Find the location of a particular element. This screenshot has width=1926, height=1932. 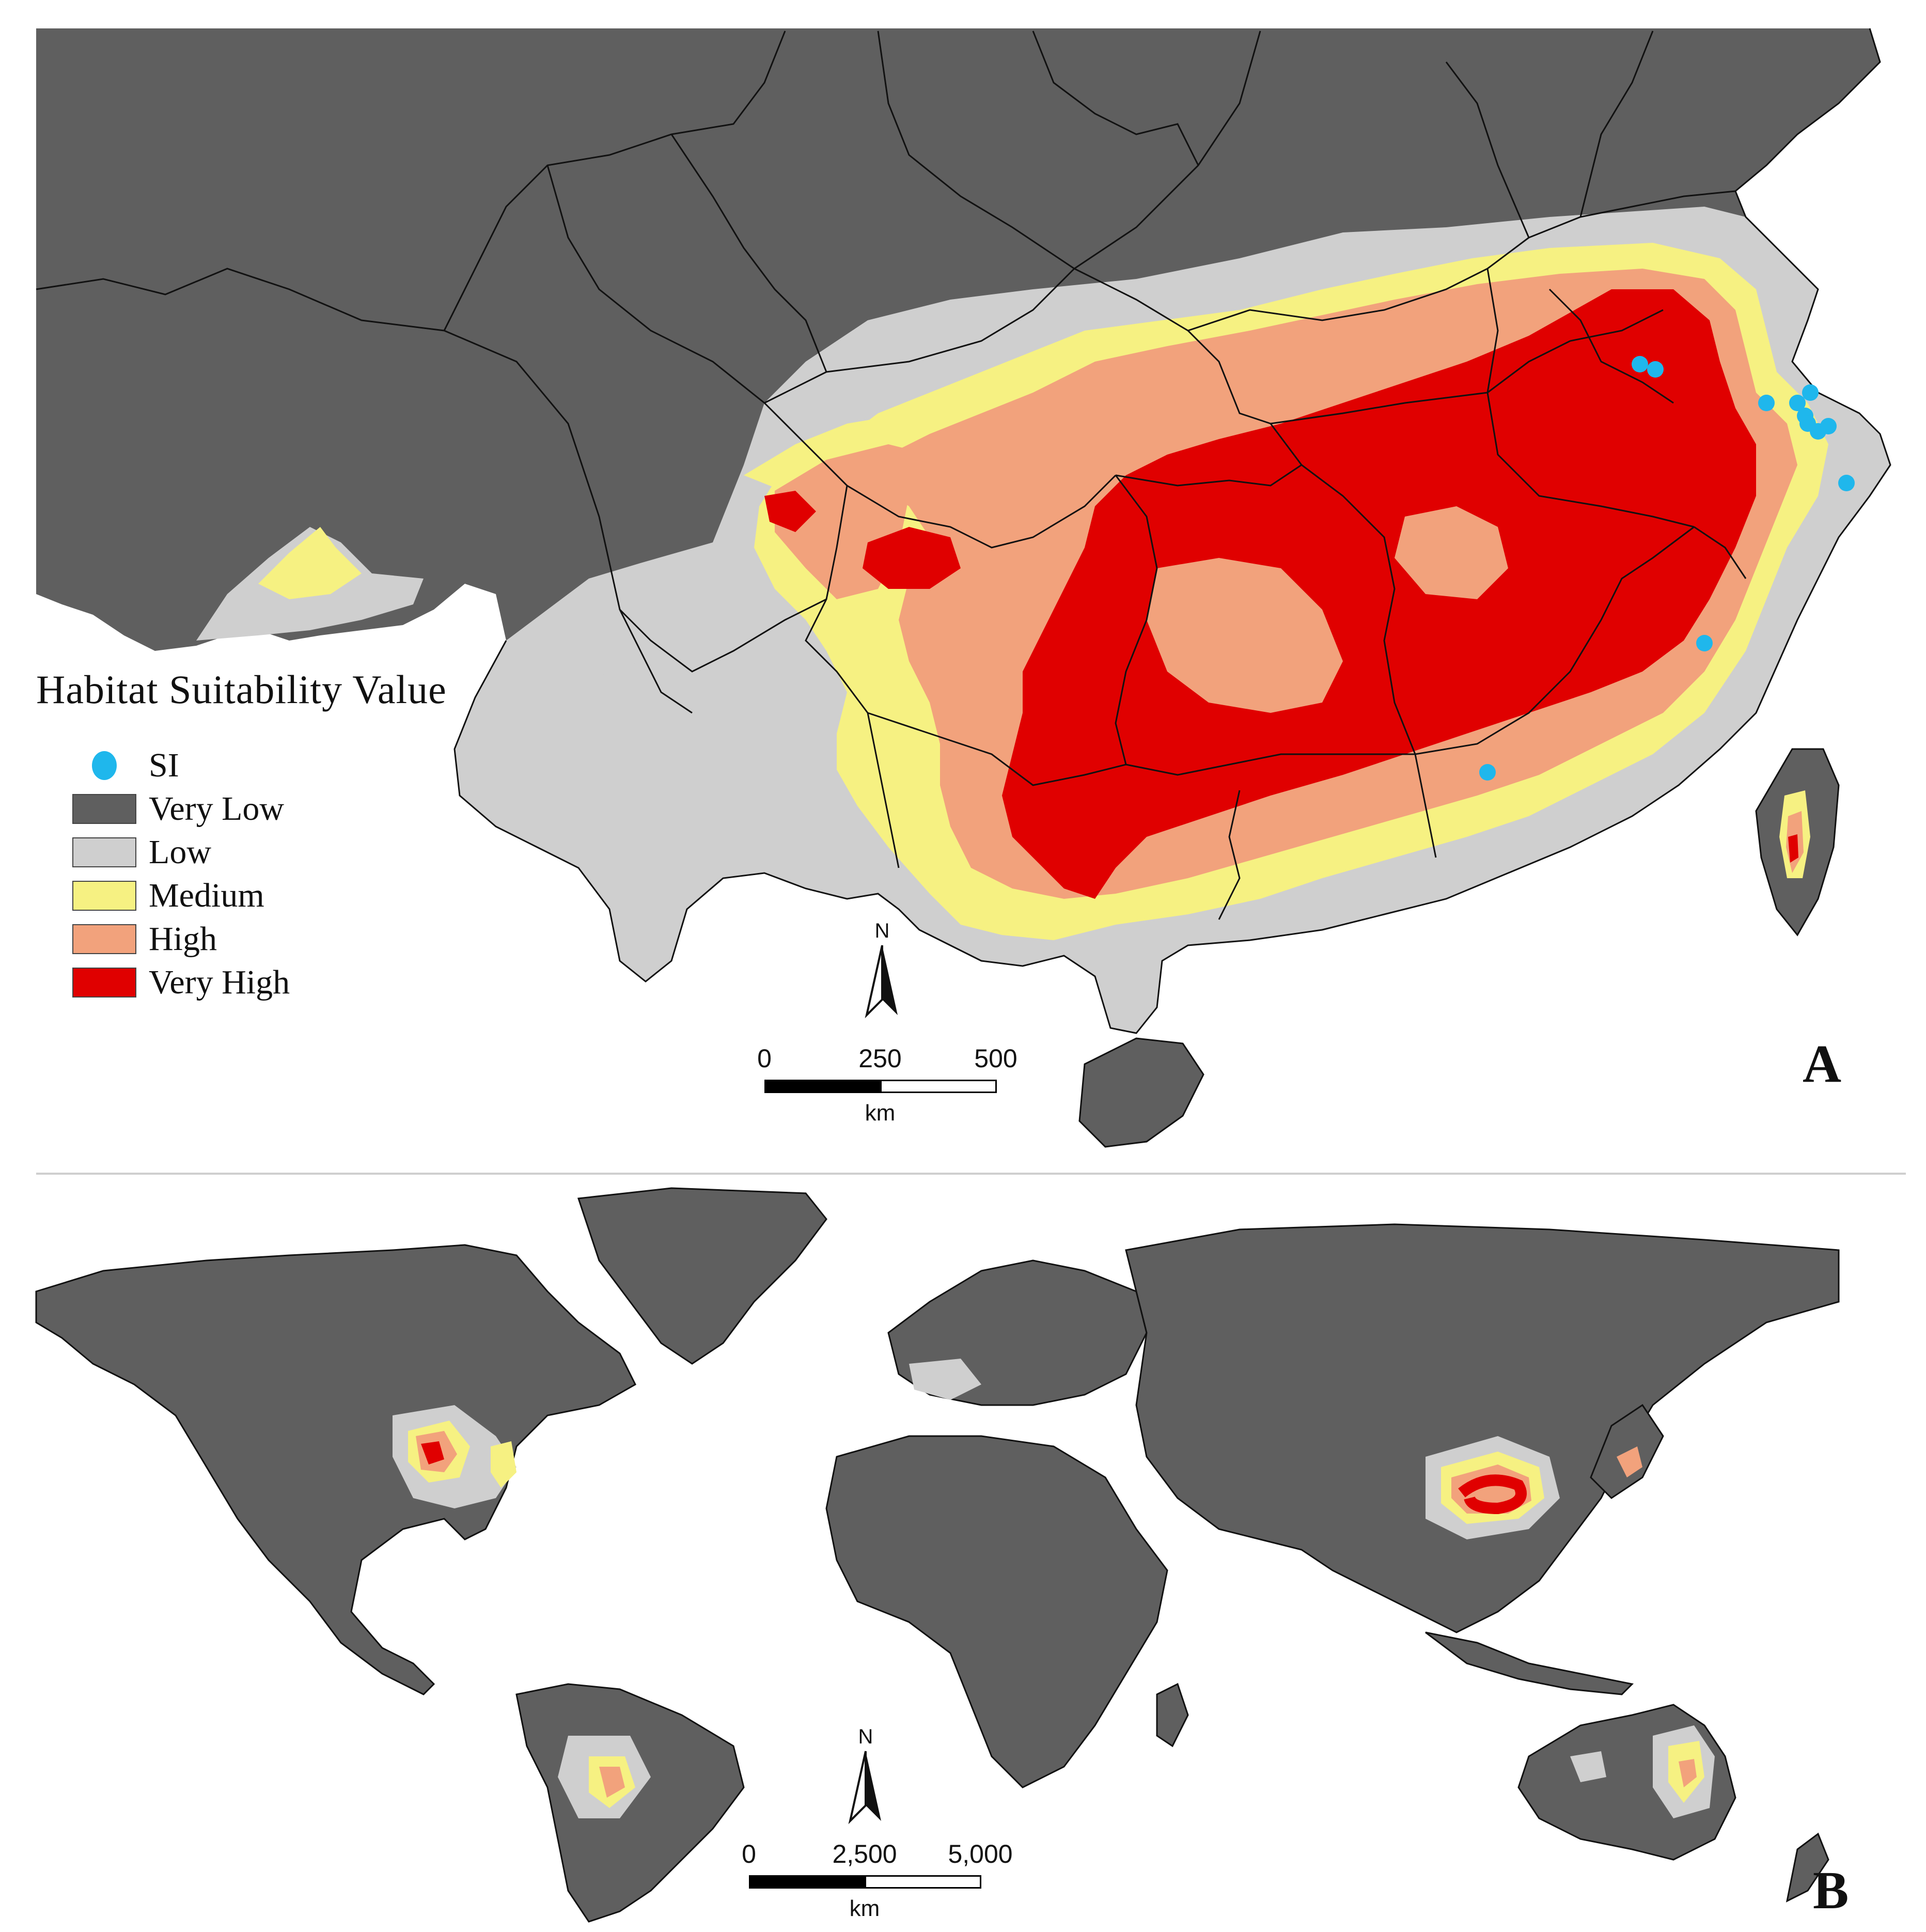

si-points is located at coordinates (1667, 569).